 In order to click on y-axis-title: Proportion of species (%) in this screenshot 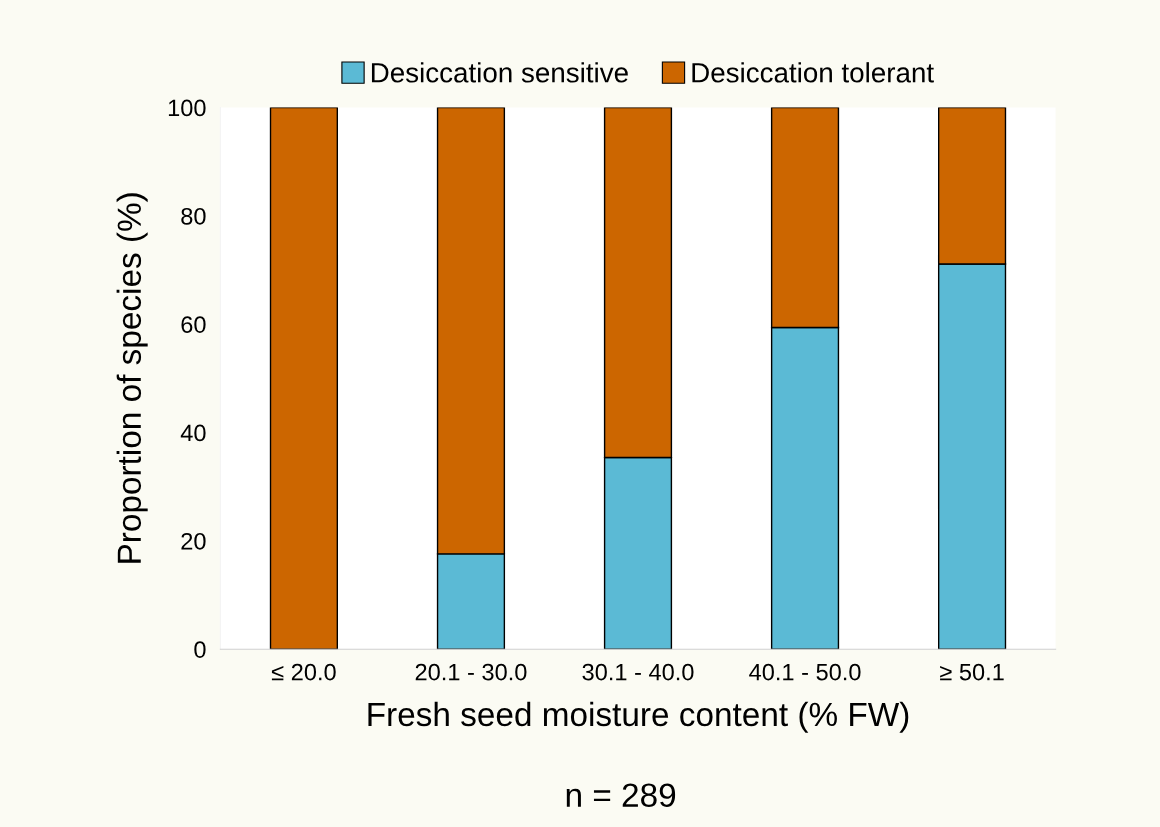, I will do `click(132, 378)`.